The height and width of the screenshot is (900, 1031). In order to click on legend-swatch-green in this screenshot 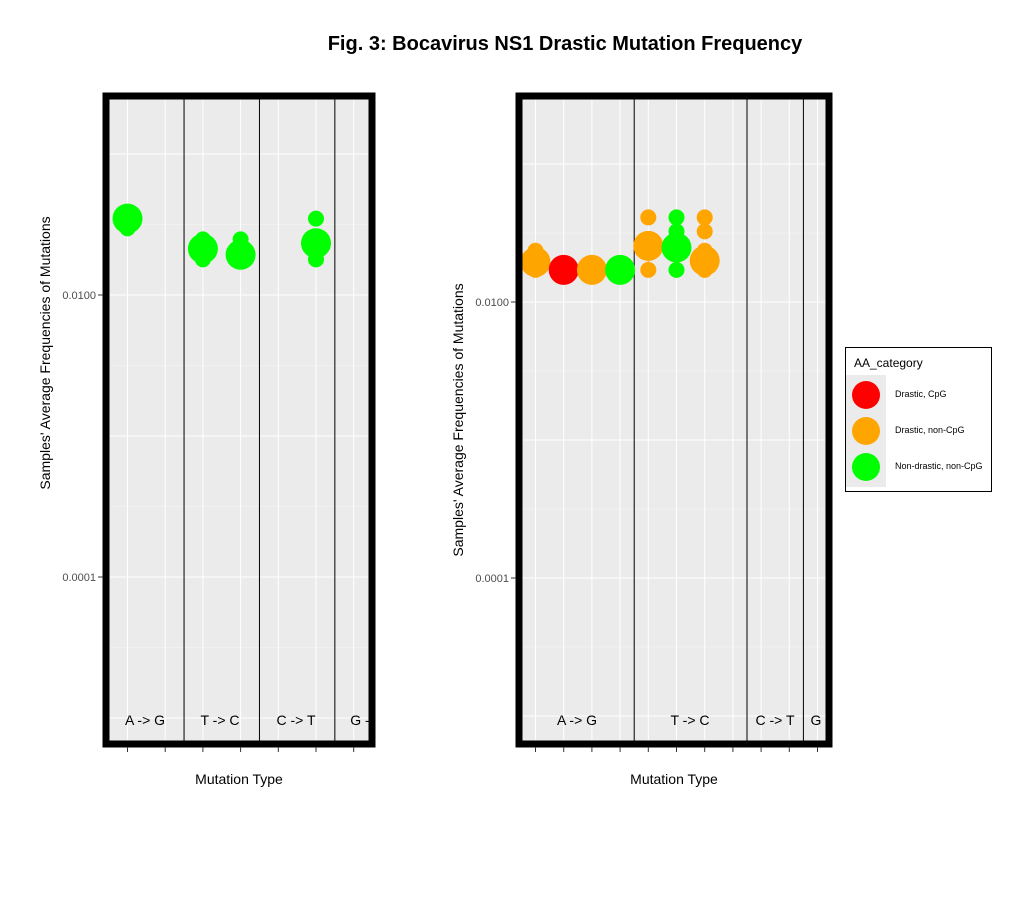, I will do `click(866, 467)`.